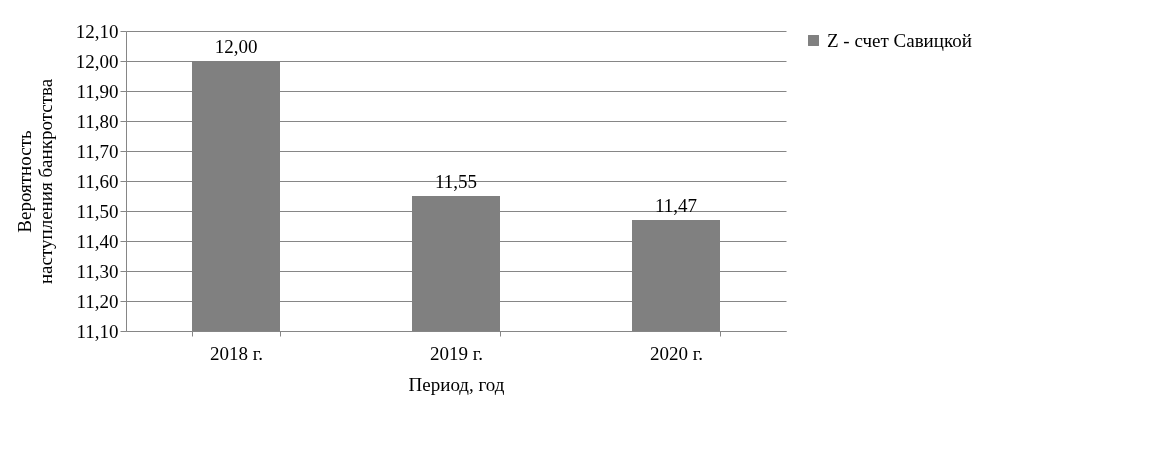 This screenshot has width=1173, height=454. What do you see at coordinates (456, 181) in the screenshot?
I see `data-label: 11,55` at bounding box center [456, 181].